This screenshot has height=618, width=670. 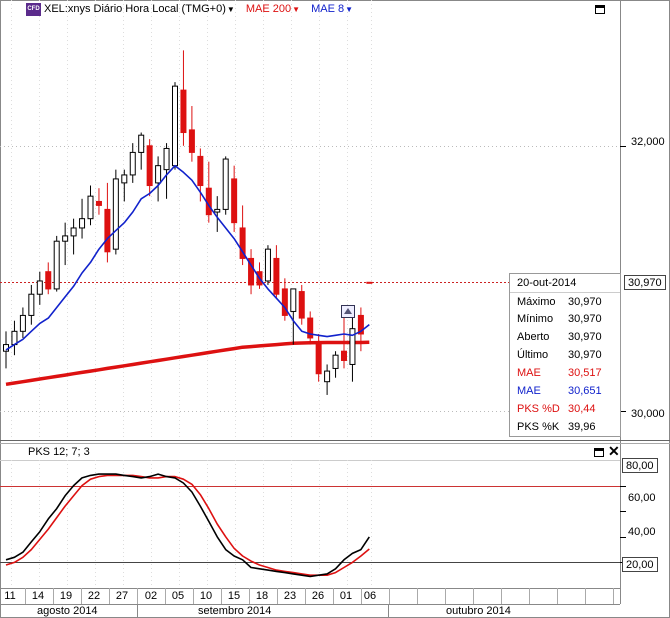 I want to click on info-date: 20-out-2014, so click(x=547, y=283).